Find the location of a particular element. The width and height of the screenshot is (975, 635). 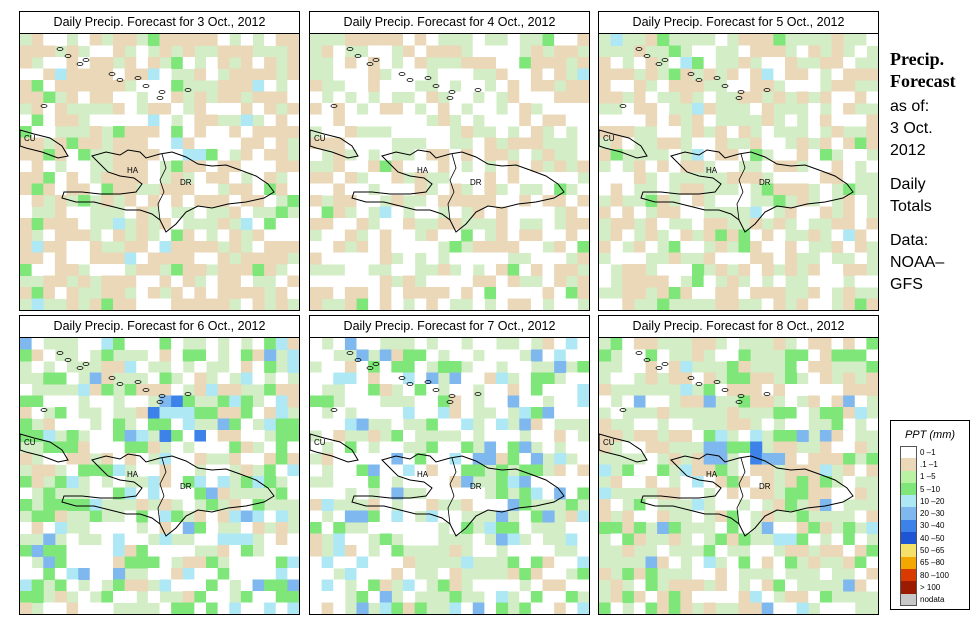

legend-swatch is located at coordinates (908, 550).